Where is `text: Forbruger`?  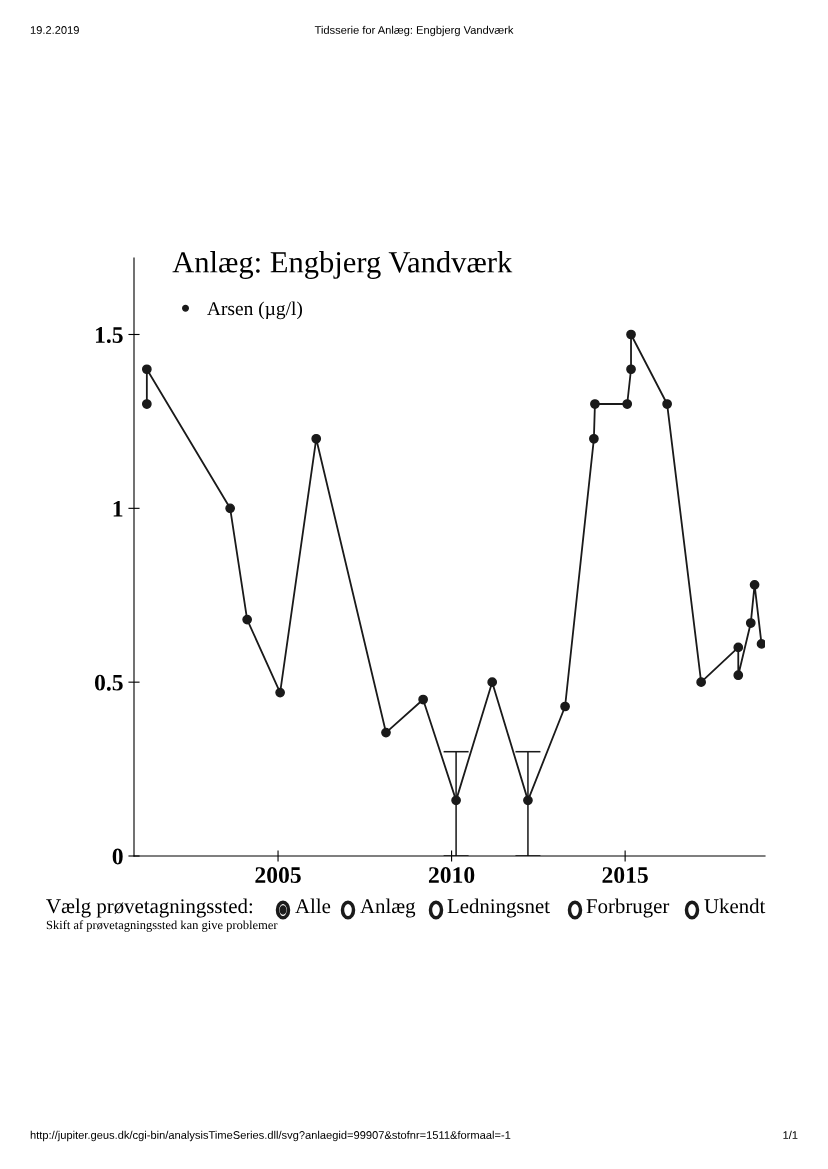 text: Forbruger is located at coordinates (628, 908).